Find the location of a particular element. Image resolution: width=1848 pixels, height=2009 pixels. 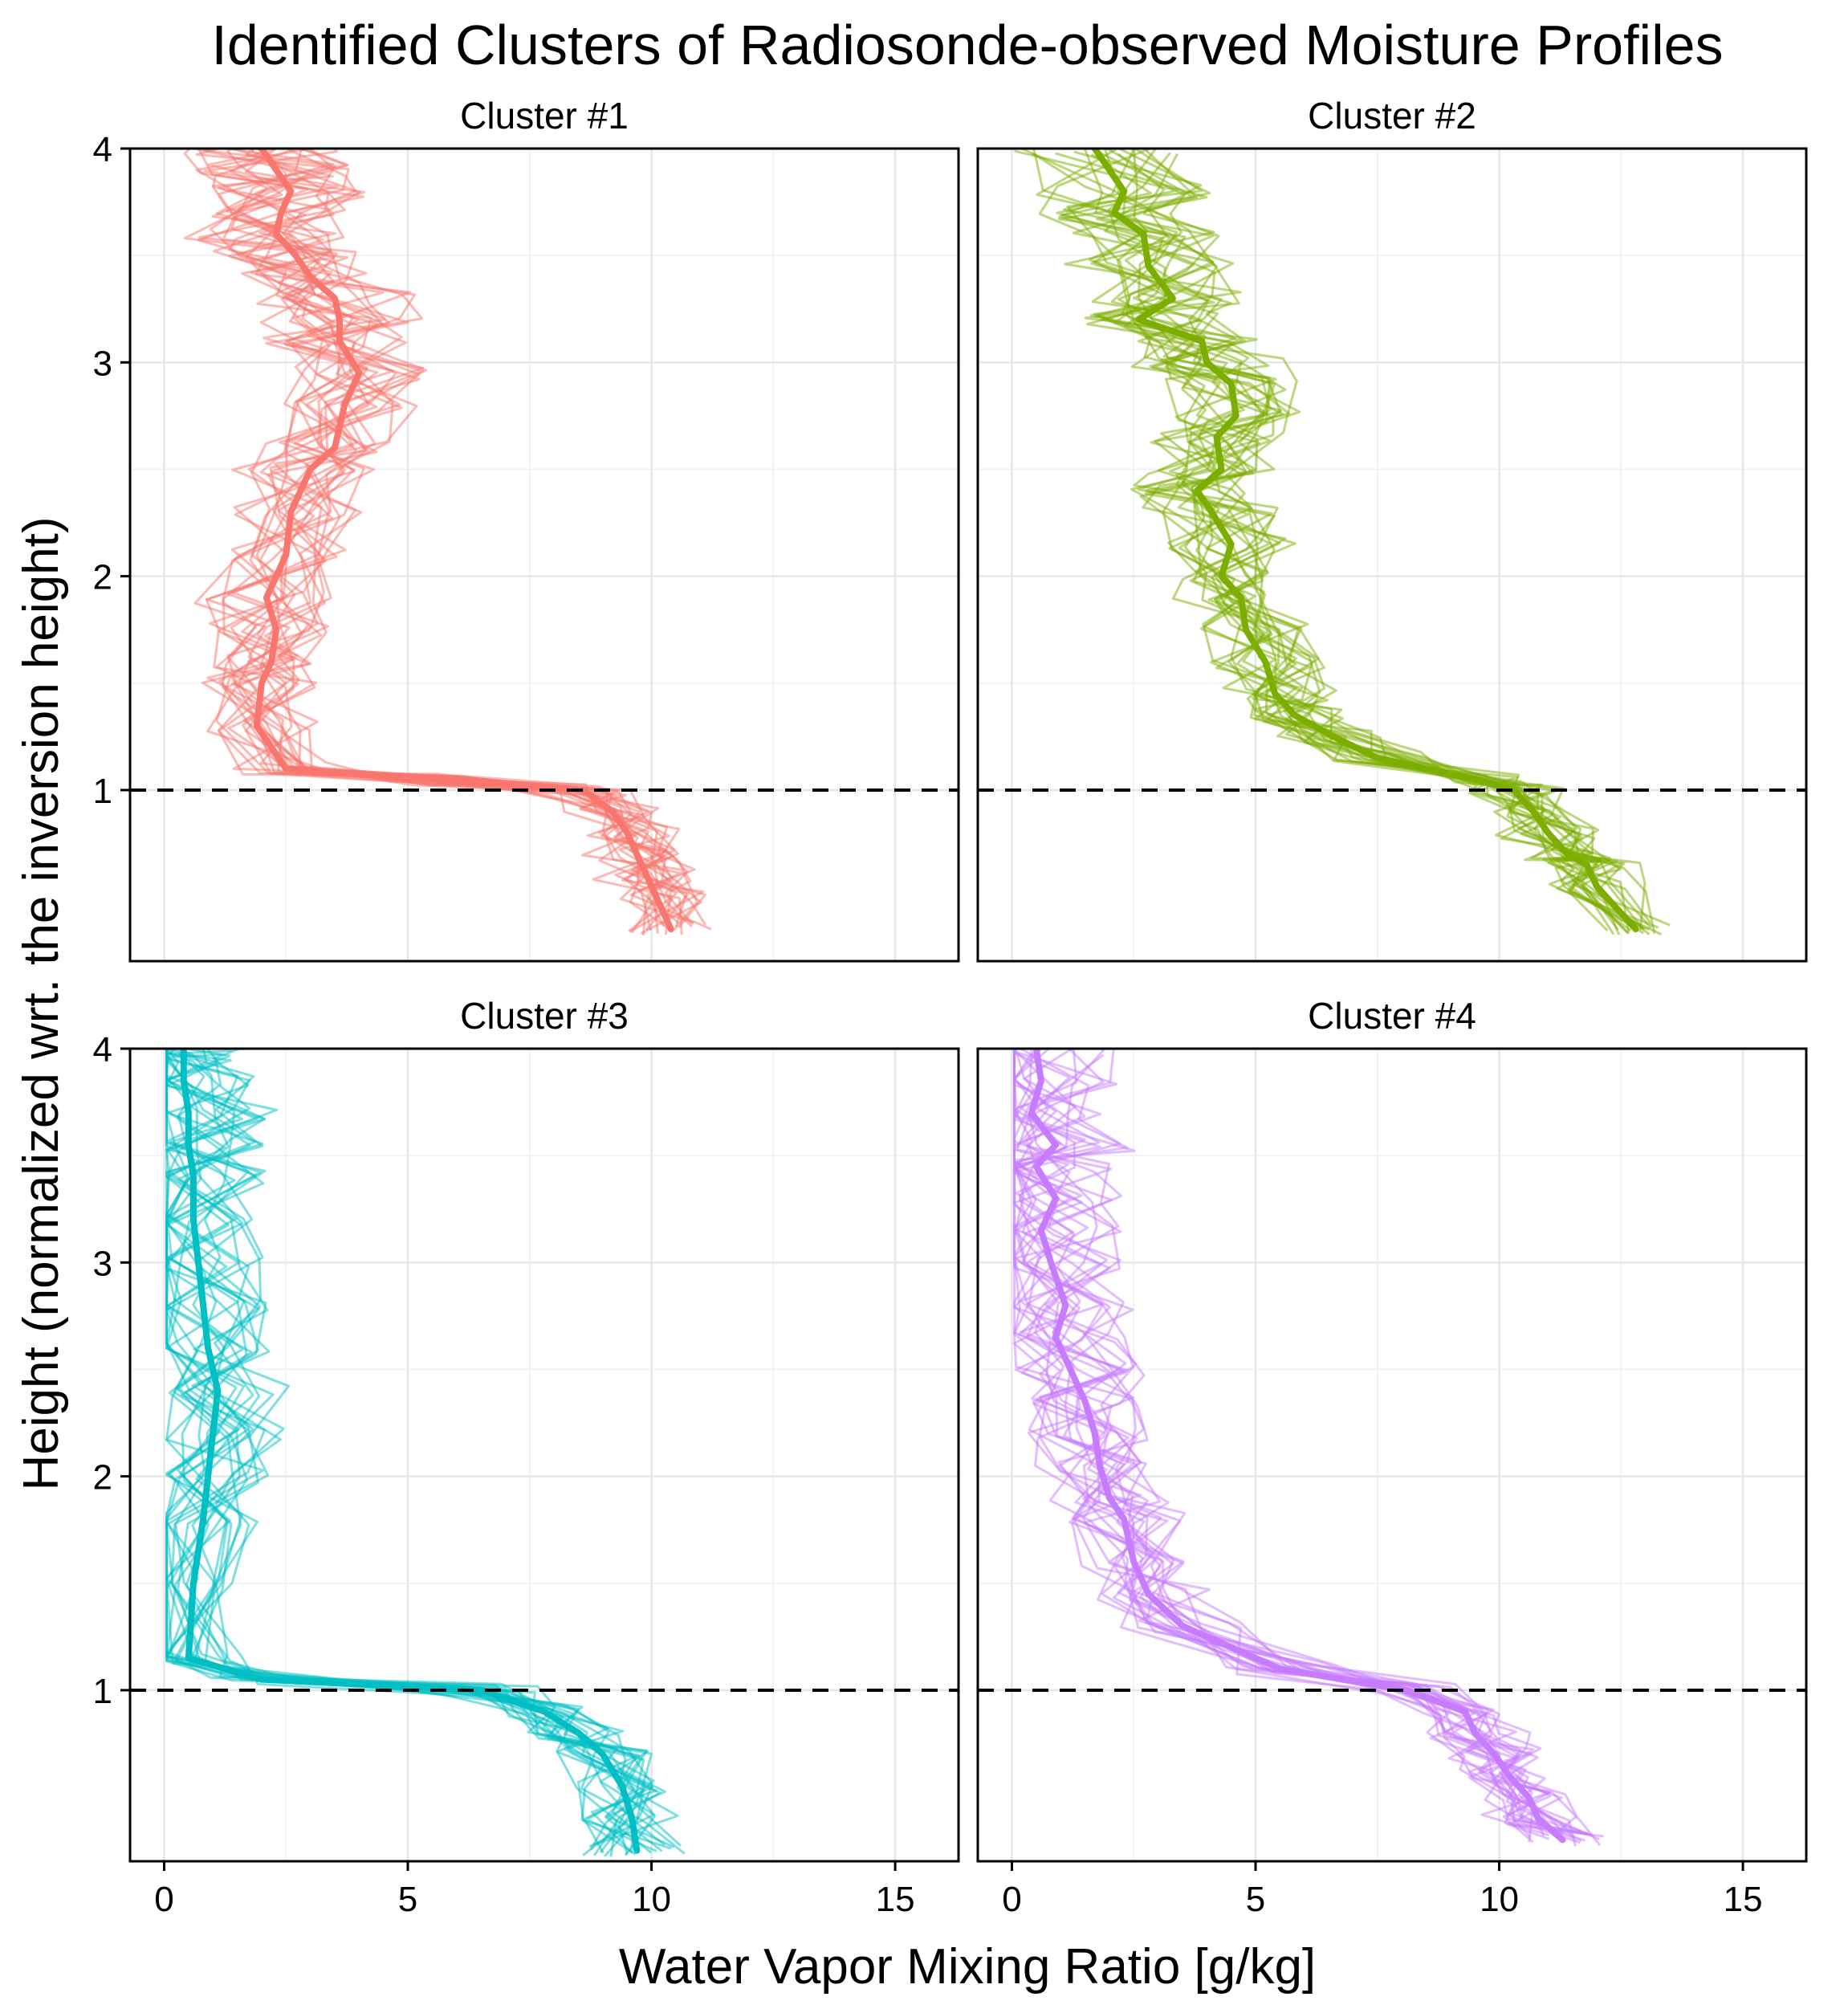

panel-title-3: Cluster #3 is located at coordinates (544, 1016).